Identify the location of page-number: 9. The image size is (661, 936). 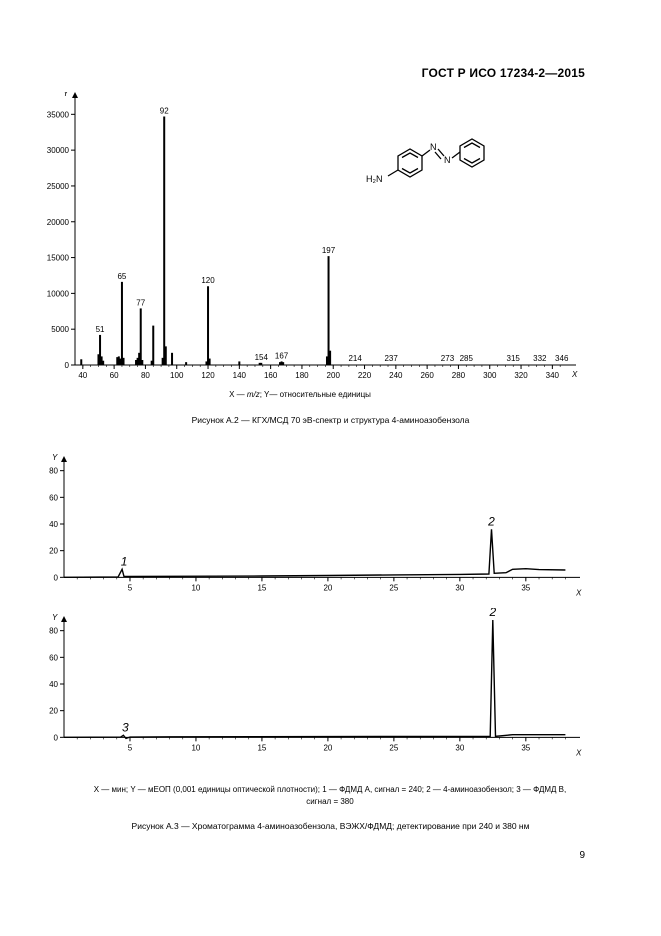
(582, 855).